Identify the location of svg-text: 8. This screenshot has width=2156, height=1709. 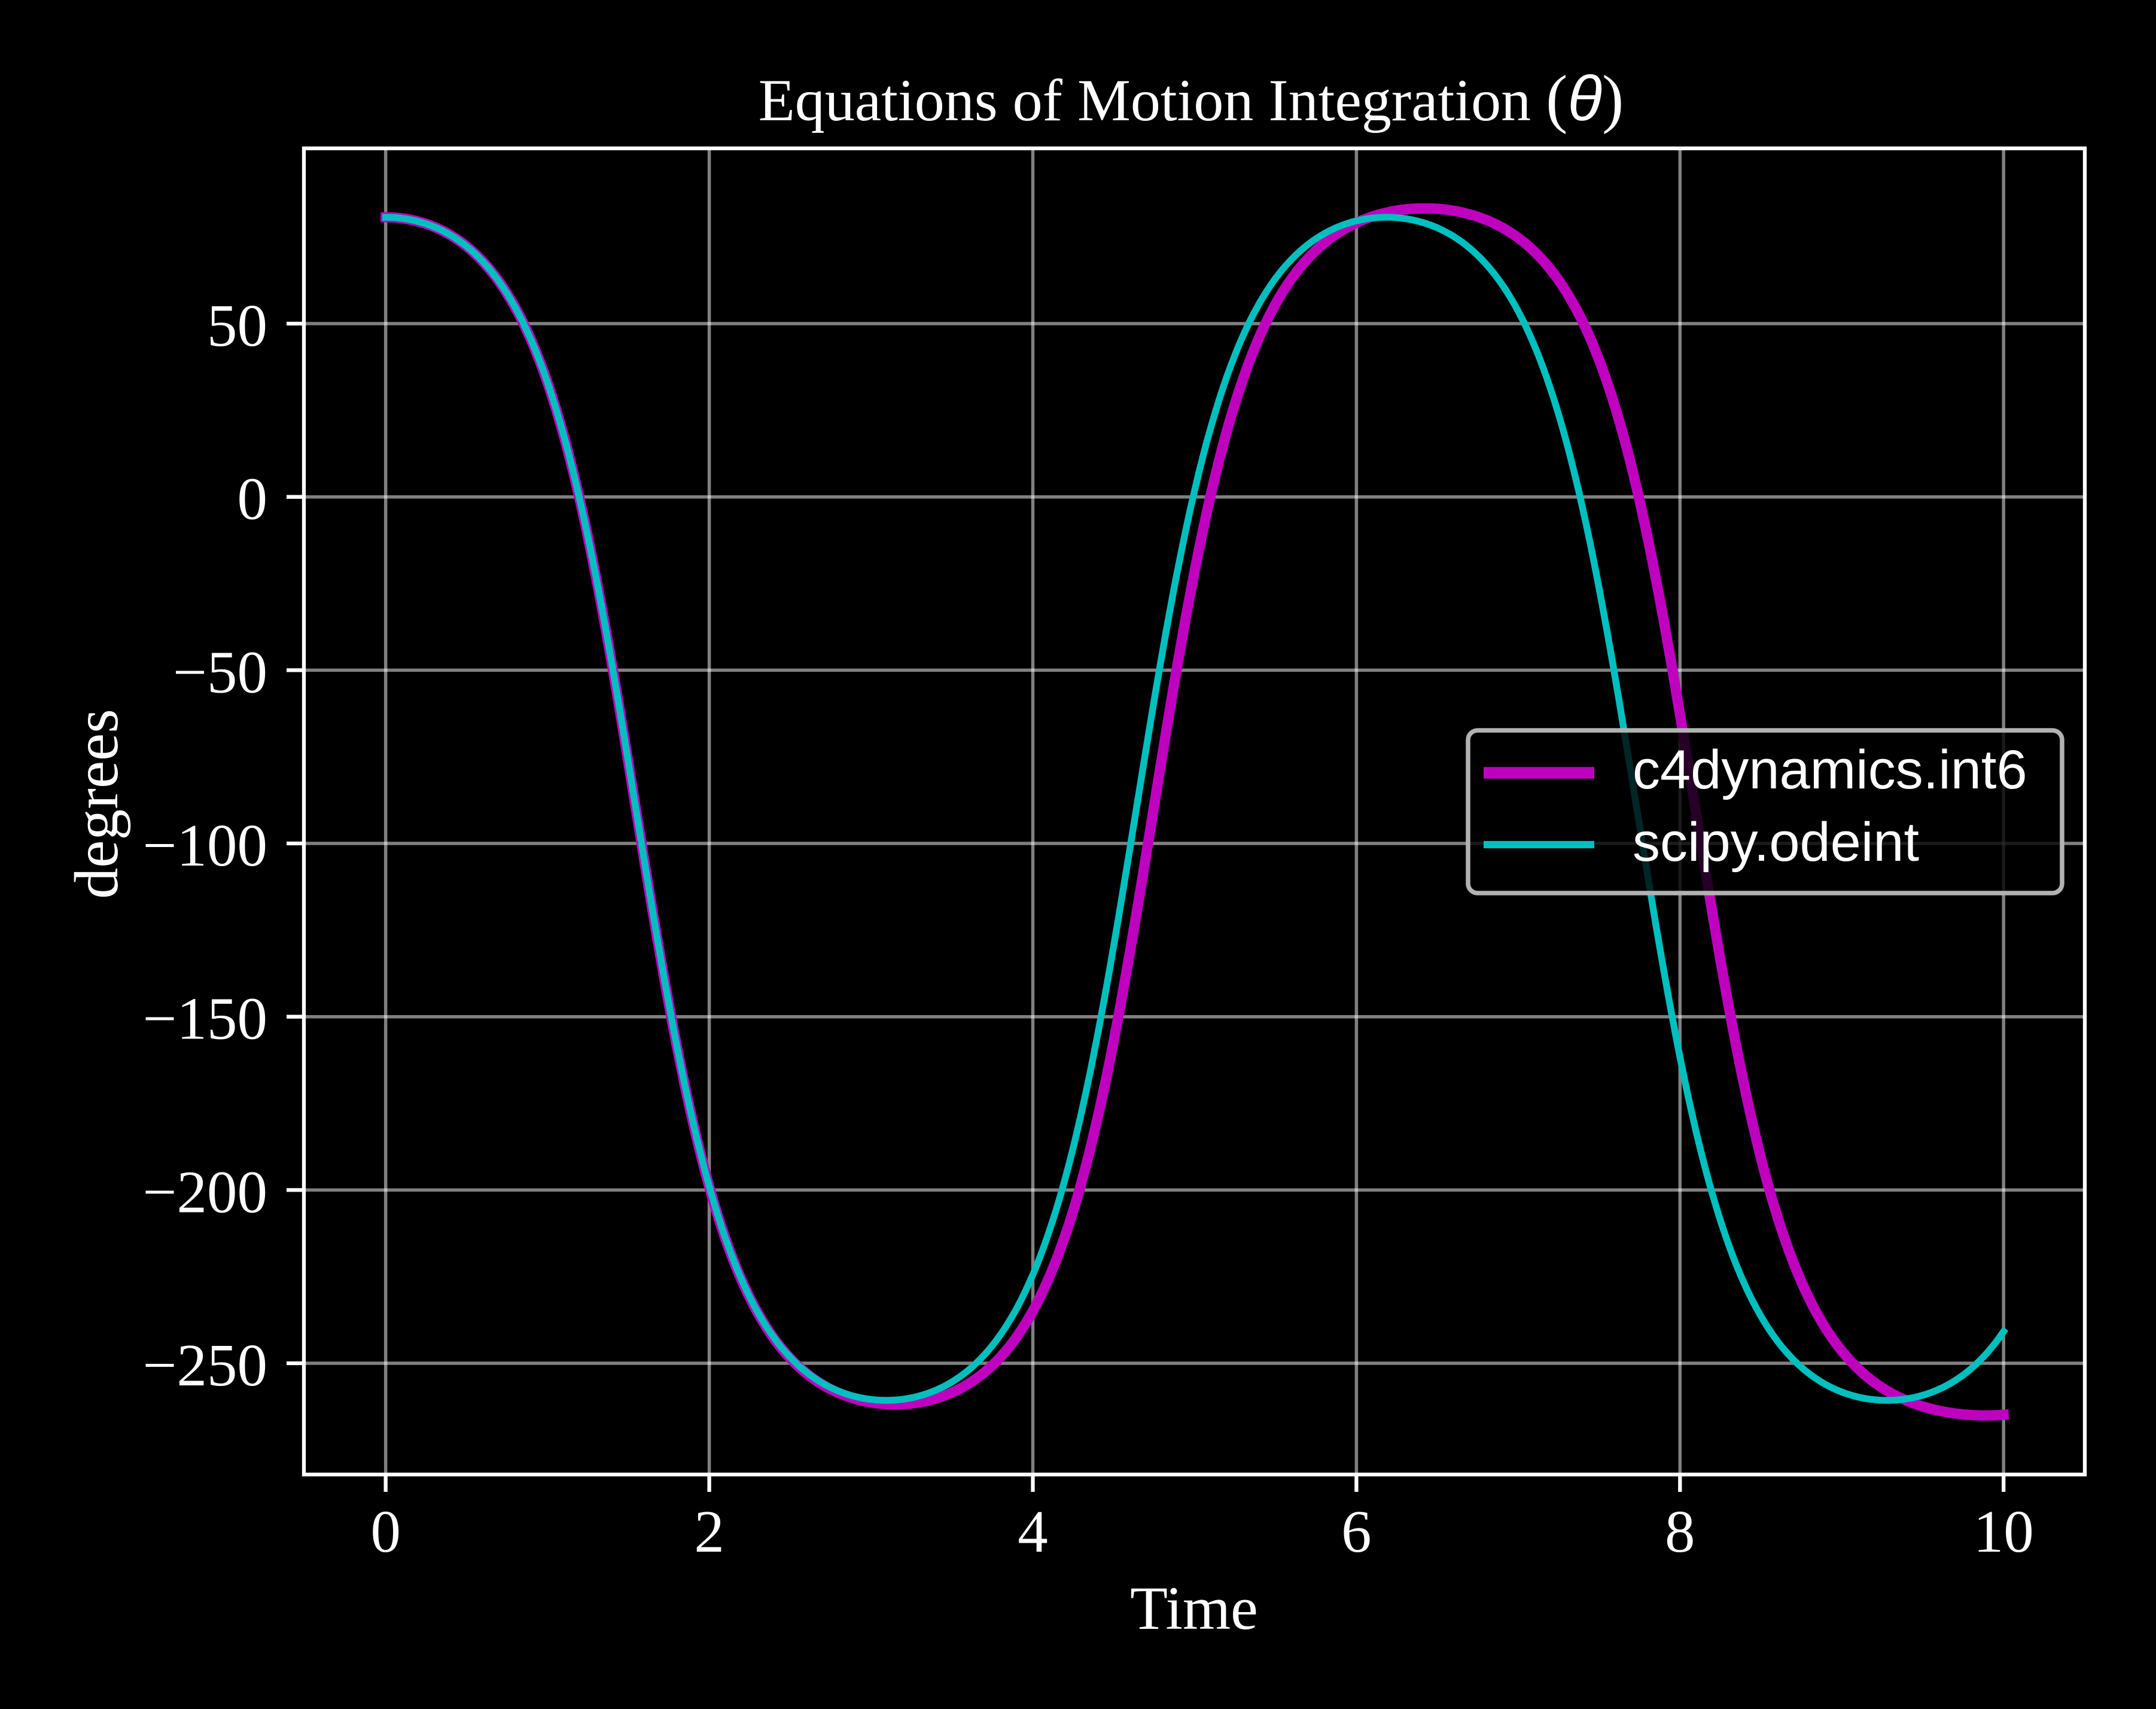
(1680, 1532).